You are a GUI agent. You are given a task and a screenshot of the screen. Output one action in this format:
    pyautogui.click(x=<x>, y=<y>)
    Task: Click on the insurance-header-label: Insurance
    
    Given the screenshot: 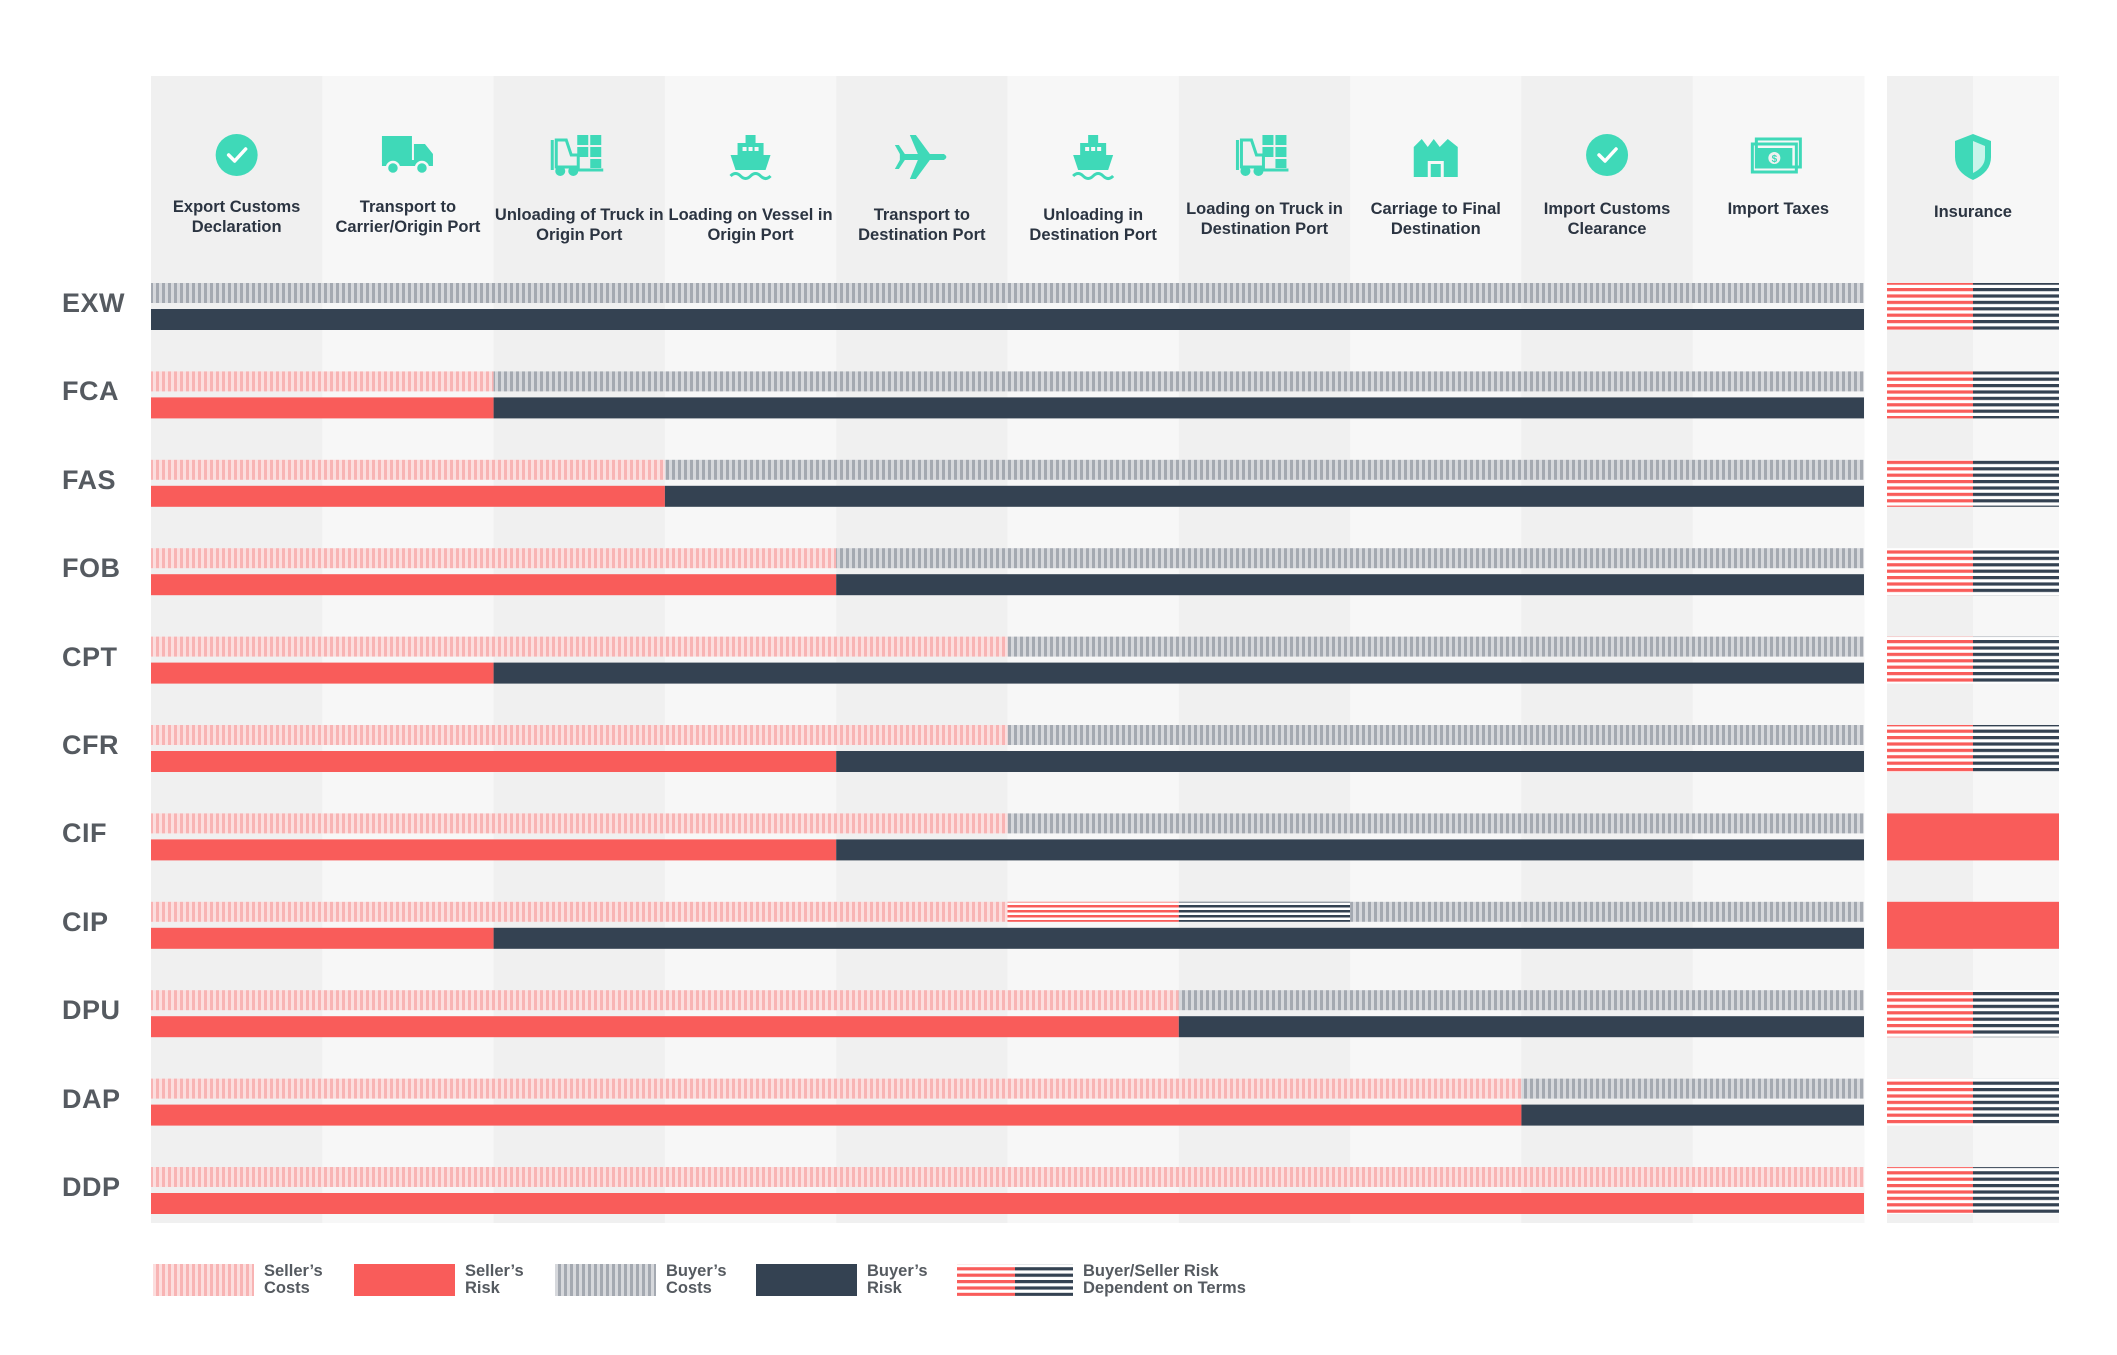 What is the action you would take?
    pyautogui.click(x=1973, y=212)
    